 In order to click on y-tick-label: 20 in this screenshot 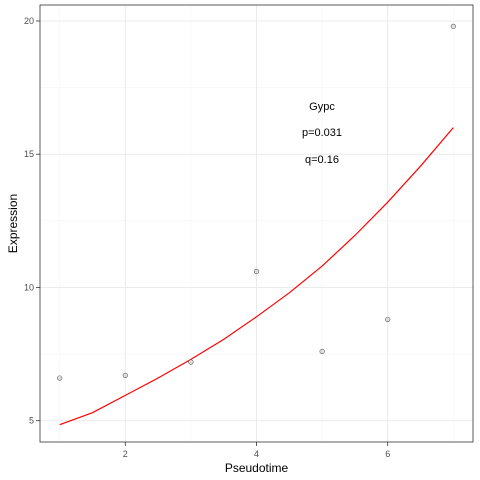, I will do `click(29, 21)`.